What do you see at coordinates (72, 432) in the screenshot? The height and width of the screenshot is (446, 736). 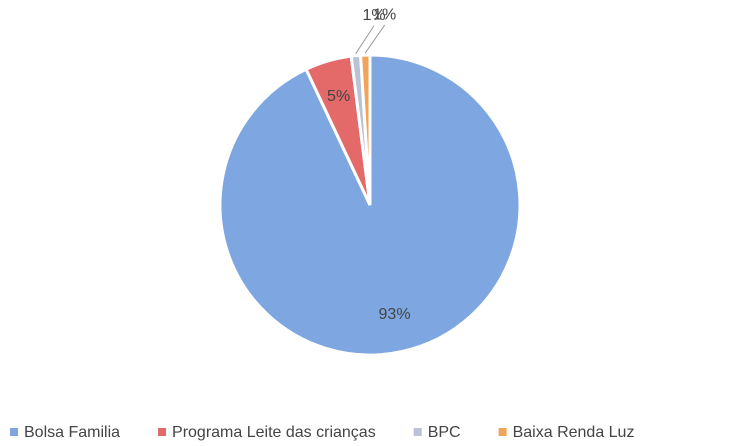 I see `legend-label: Bolsa Familia` at bounding box center [72, 432].